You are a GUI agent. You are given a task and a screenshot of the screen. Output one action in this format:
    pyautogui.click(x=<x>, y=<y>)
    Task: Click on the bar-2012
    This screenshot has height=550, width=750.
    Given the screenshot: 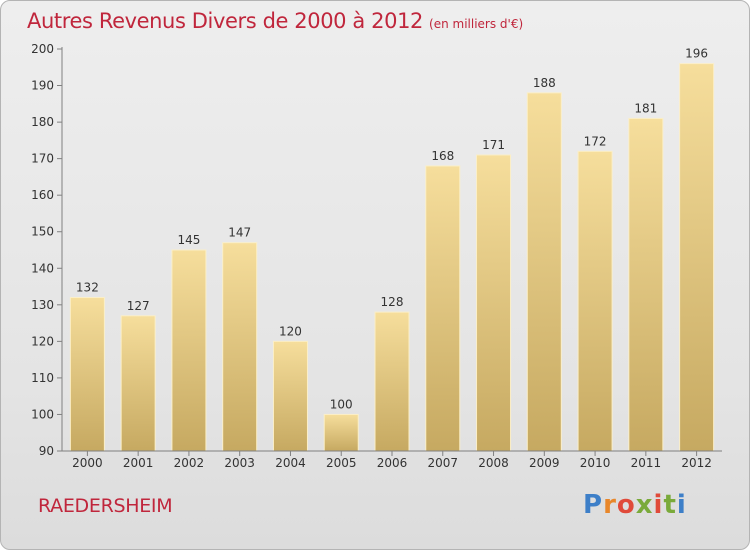 What is the action you would take?
    pyautogui.click(x=697, y=257)
    